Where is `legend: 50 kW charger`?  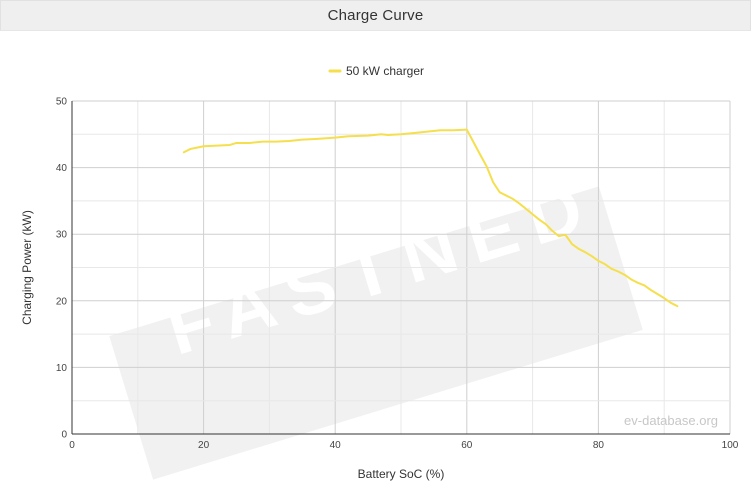 legend: 50 kW charger is located at coordinates (376, 71).